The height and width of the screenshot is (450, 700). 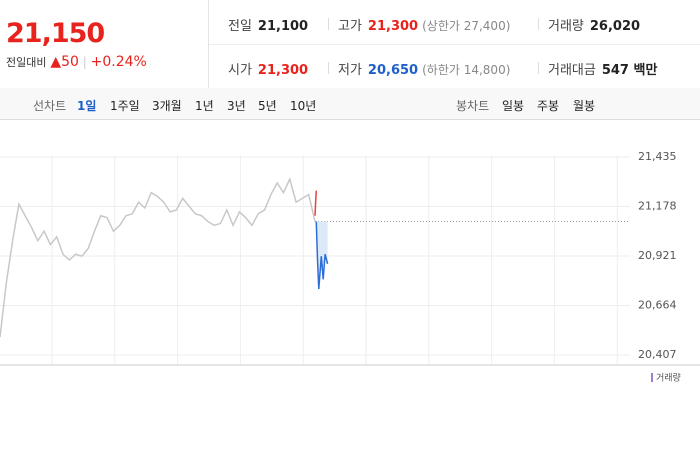 I want to click on info-cell: 거래대금 547 백만, so click(x=602, y=68).